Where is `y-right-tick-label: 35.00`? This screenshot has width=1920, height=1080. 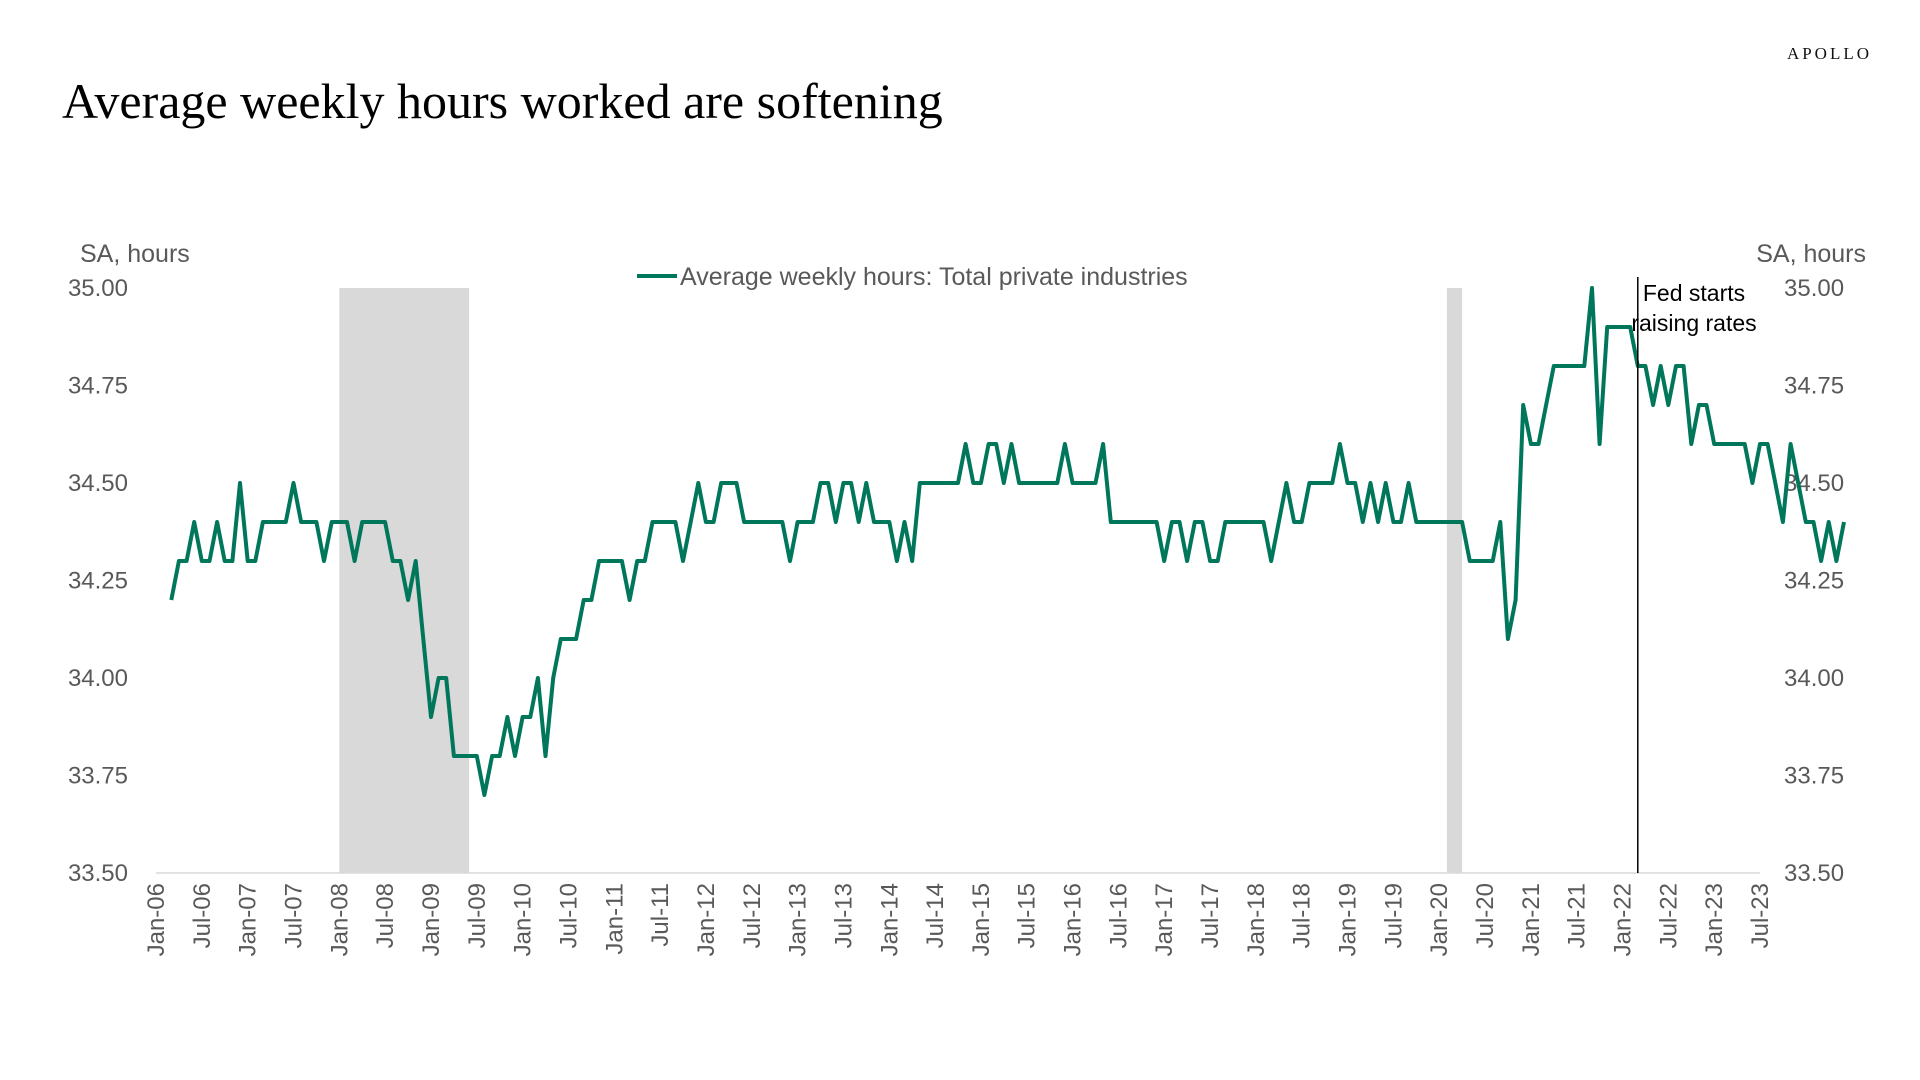 y-right-tick-label: 35.00 is located at coordinates (1814, 288).